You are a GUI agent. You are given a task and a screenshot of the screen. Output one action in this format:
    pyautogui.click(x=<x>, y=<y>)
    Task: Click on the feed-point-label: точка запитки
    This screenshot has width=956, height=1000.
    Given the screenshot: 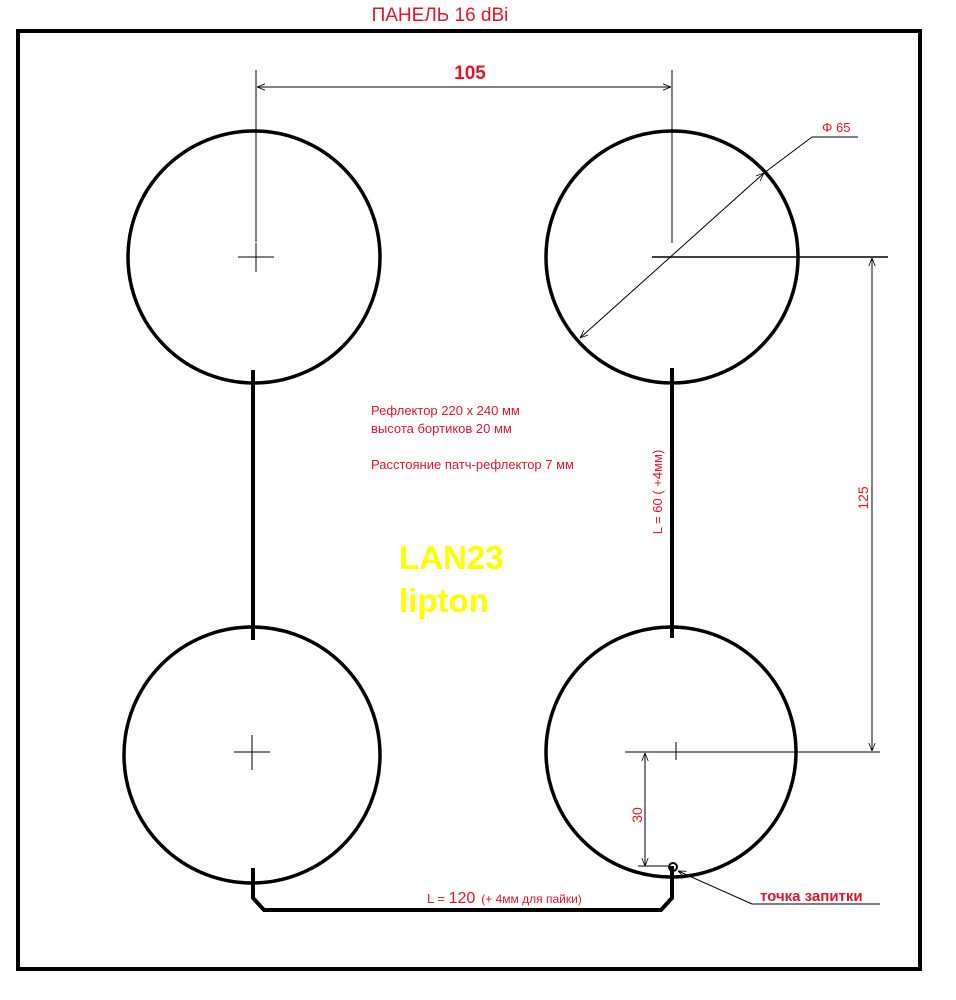 What is the action you would take?
    pyautogui.click(x=811, y=896)
    